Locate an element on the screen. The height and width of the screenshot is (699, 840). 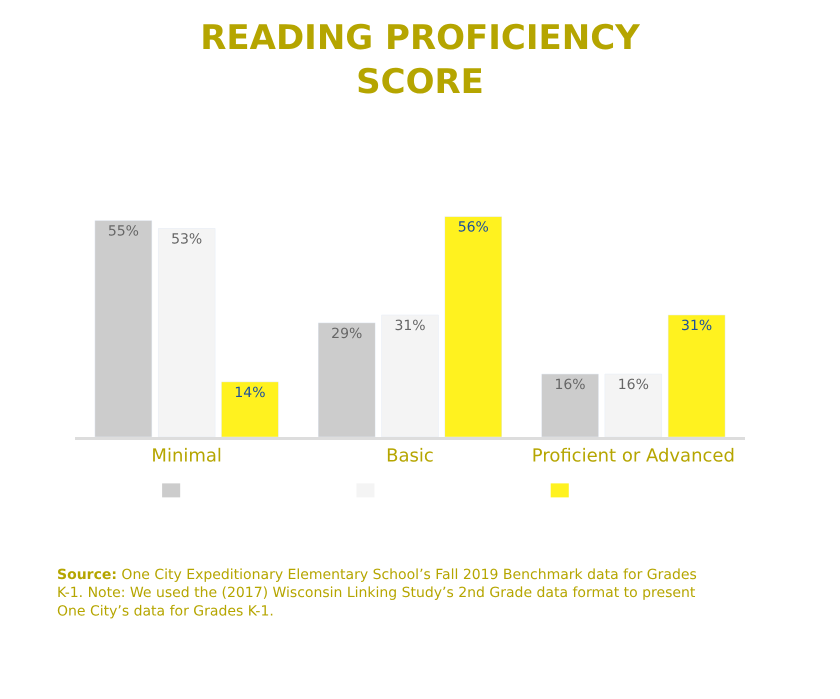
data-label: 14% is located at coordinates (250, 392).